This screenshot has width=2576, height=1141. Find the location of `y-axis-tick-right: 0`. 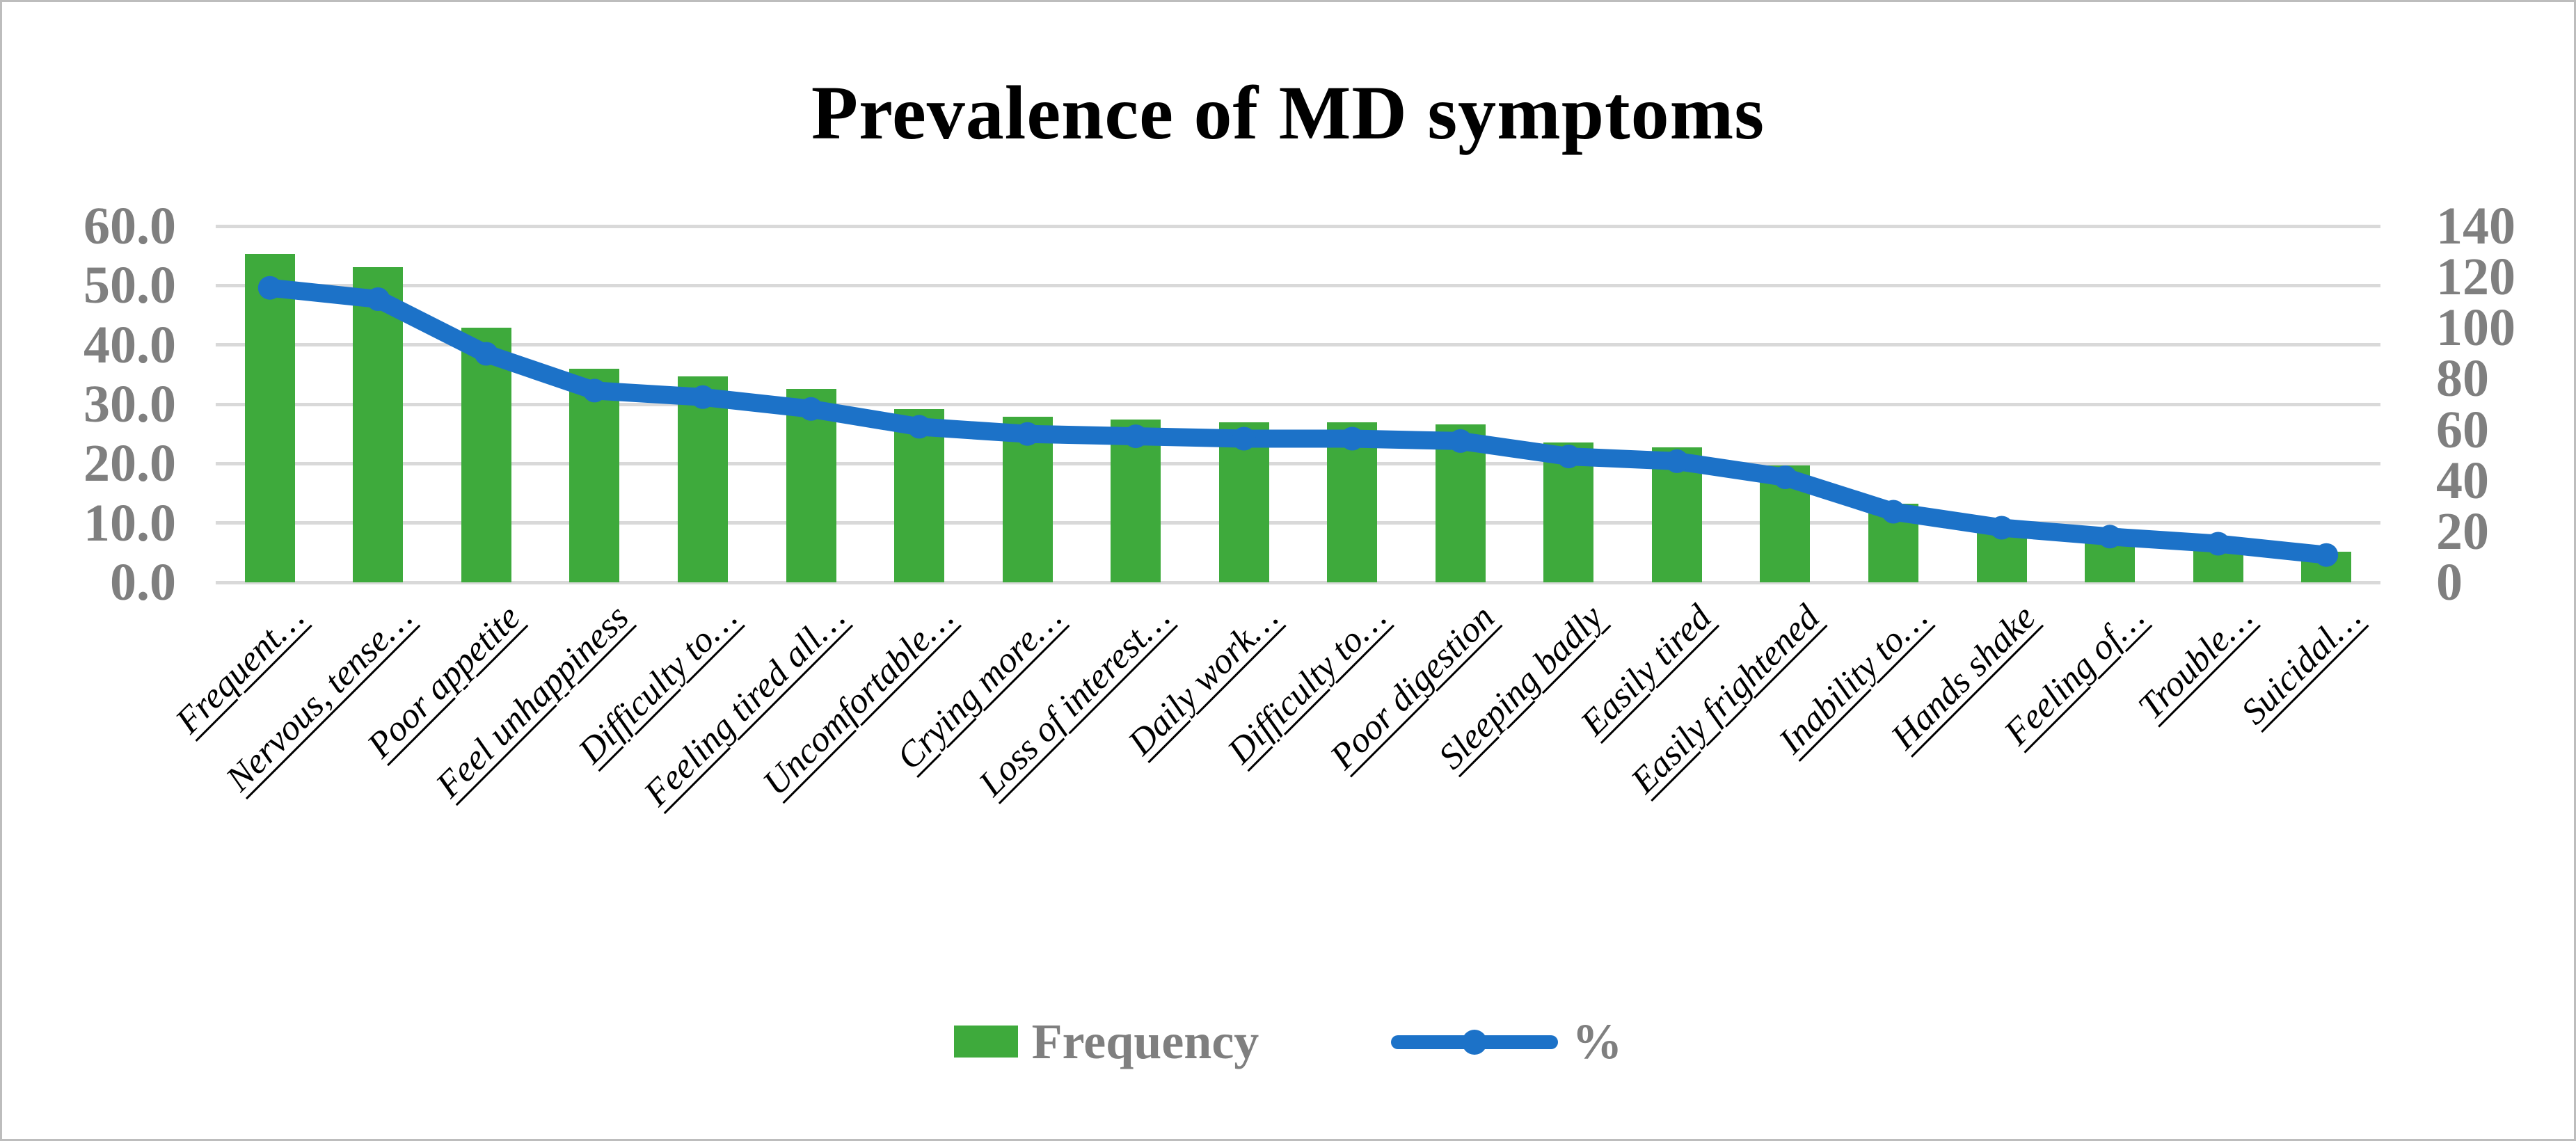

y-axis-tick-right: 0 is located at coordinates (2449, 582).